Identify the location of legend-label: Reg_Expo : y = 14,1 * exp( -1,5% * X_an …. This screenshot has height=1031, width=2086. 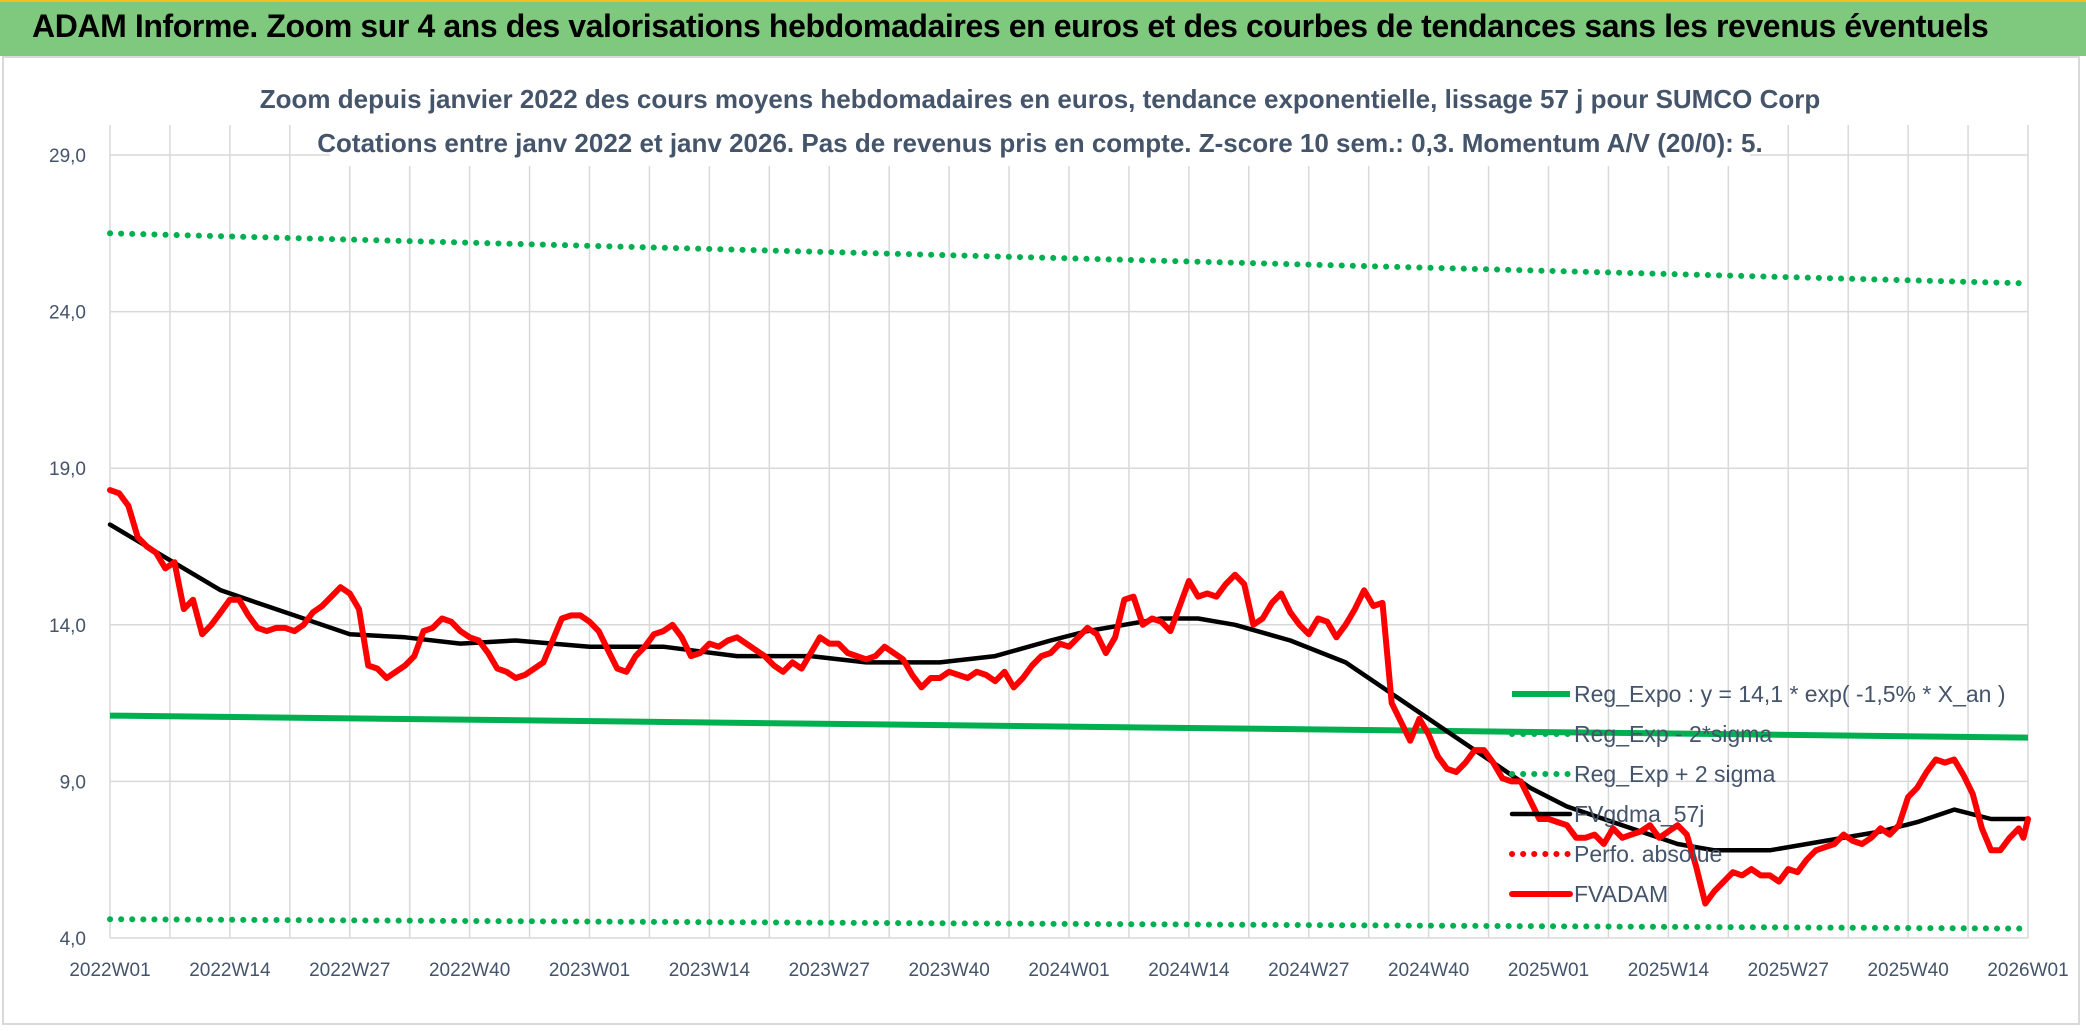
(1790, 694).